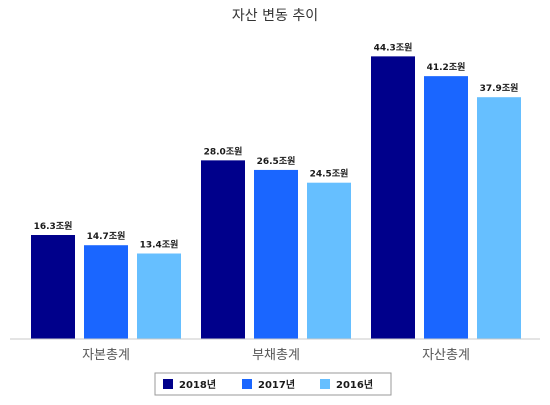 Image resolution: width=550 pixels, height=405 pixels. What do you see at coordinates (106, 236) in the screenshot?
I see `data-label-2017년-자본총계: 14.7조원` at bounding box center [106, 236].